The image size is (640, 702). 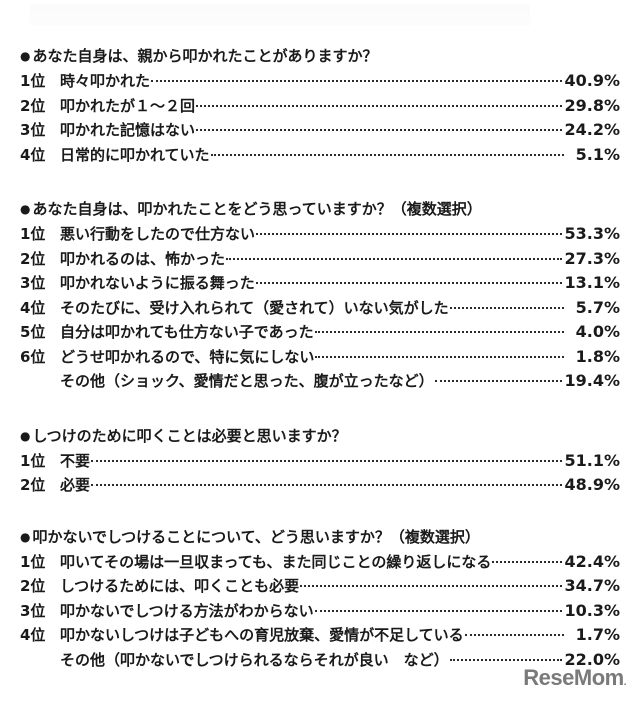 I want to click on percentage: 40.9%, so click(x=592, y=80).